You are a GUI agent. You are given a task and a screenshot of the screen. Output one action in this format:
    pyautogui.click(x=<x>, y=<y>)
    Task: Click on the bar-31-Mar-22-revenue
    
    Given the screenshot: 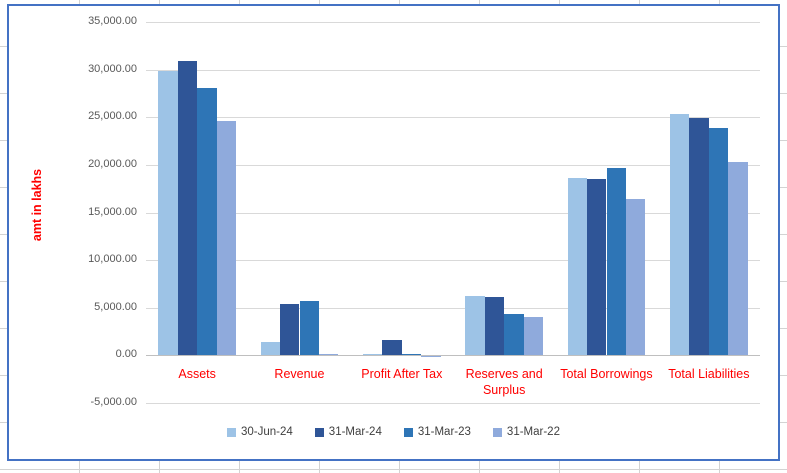 What is the action you would take?
    pyautogui.click(x=328, y=354)
    